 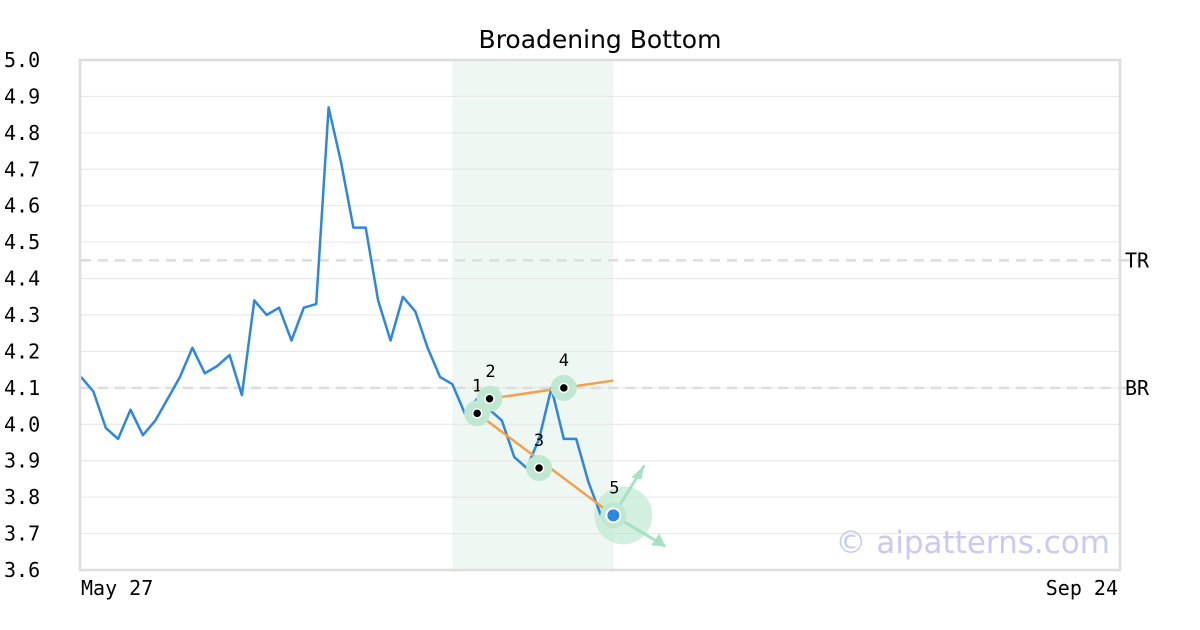 What do you see at coordinates (22, 388) in the screenshot?
I see `y-tick-label: 4.1` at bounding box center [22, 388].